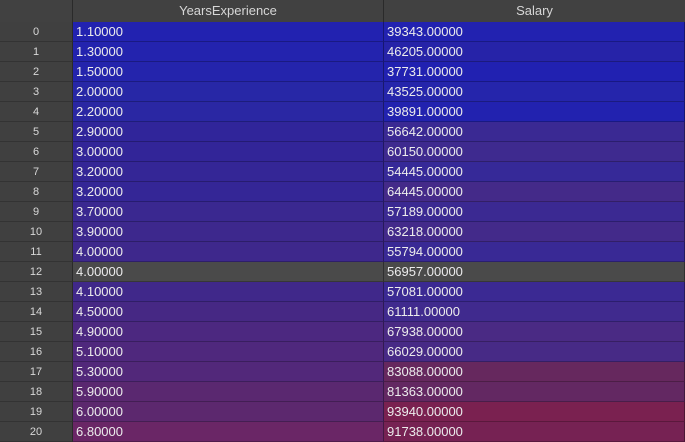  I want to click on table-row: 11 4.00000 55794.00000, so click(342, 252).